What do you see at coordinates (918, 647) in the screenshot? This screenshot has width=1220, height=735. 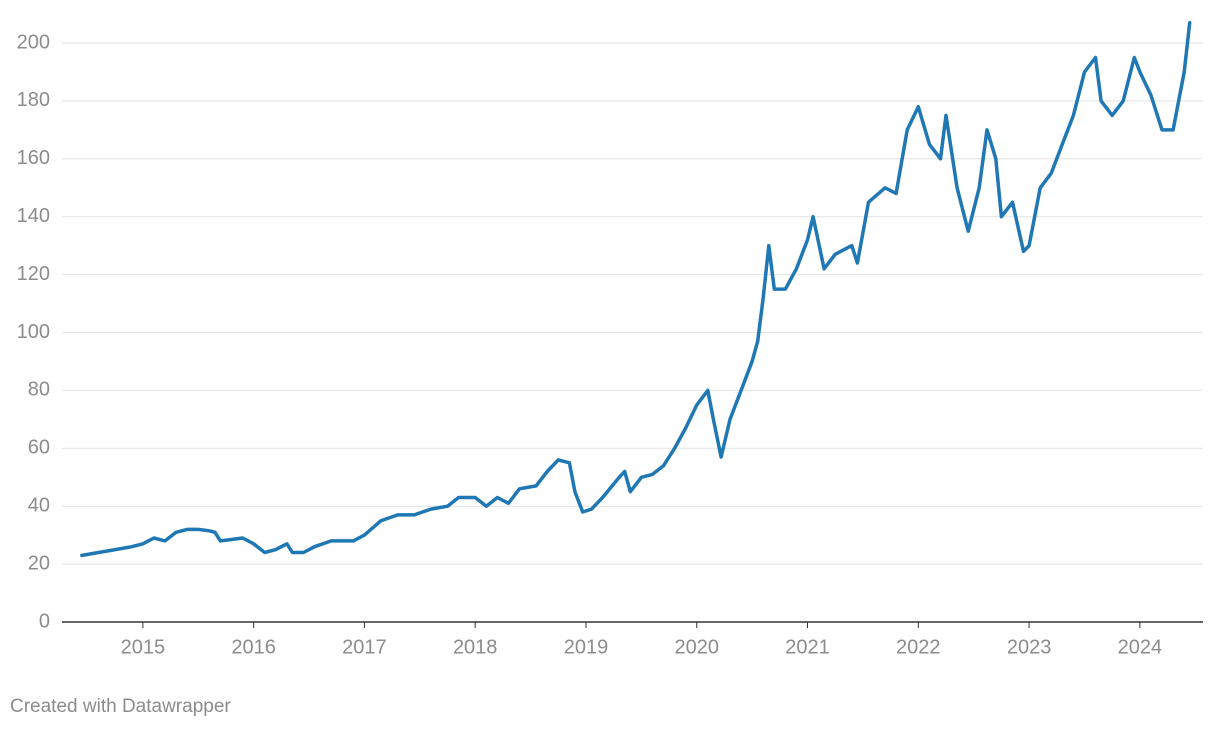 I see `x-tick-label: 2022` at bounding box center [918, 647].